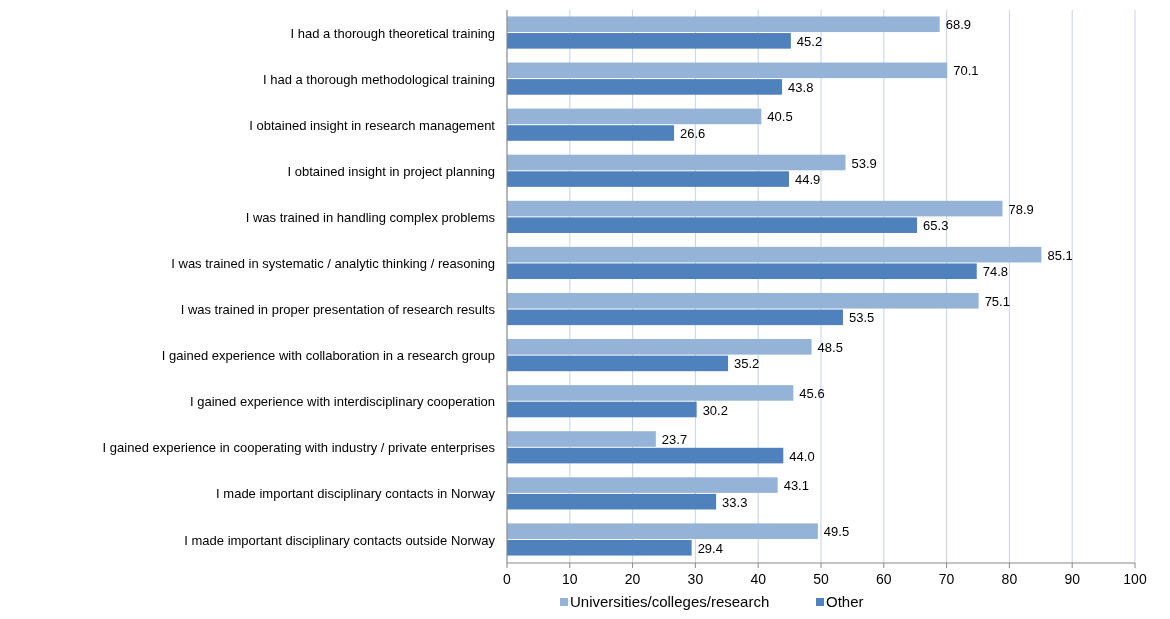 This screenshot has width=1170, height=619. I want to click on data-label: 26.6, so click(693, 134).